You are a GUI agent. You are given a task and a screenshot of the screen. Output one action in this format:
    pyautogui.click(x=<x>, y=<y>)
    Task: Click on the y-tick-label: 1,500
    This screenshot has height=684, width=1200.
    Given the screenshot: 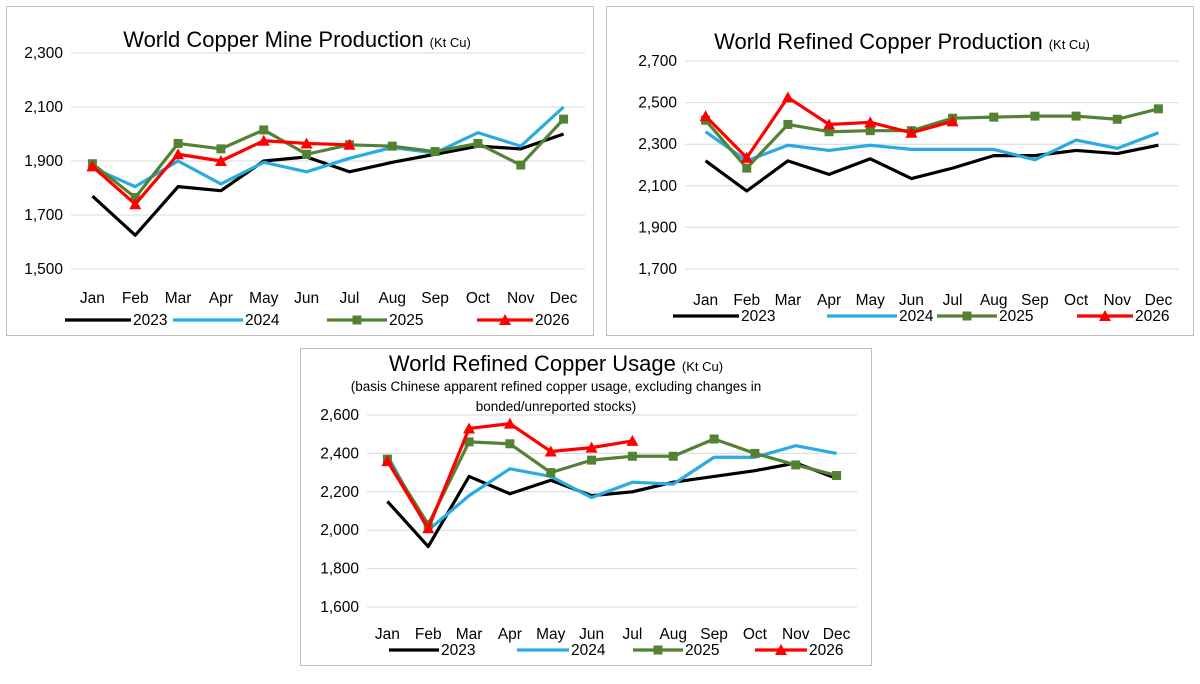 What is the action you would take?
    pyautogui.click(x=43, y=269)
    